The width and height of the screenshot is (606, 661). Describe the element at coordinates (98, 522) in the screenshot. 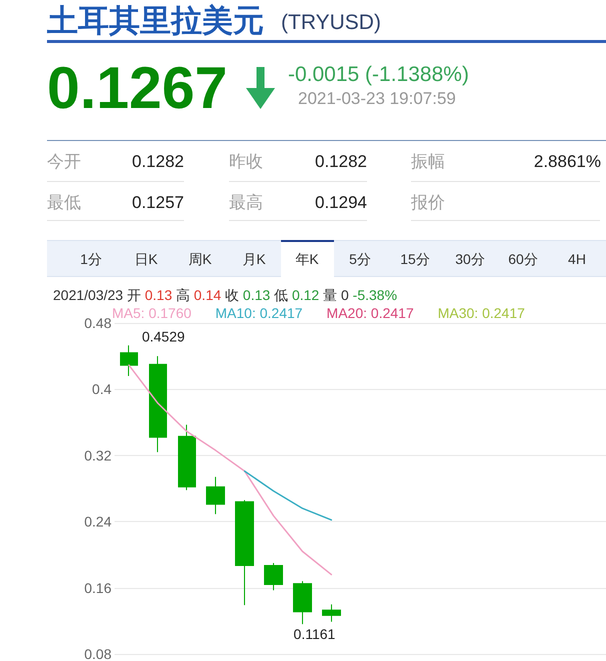

I see `y-tick-label: 0.24` at that location.